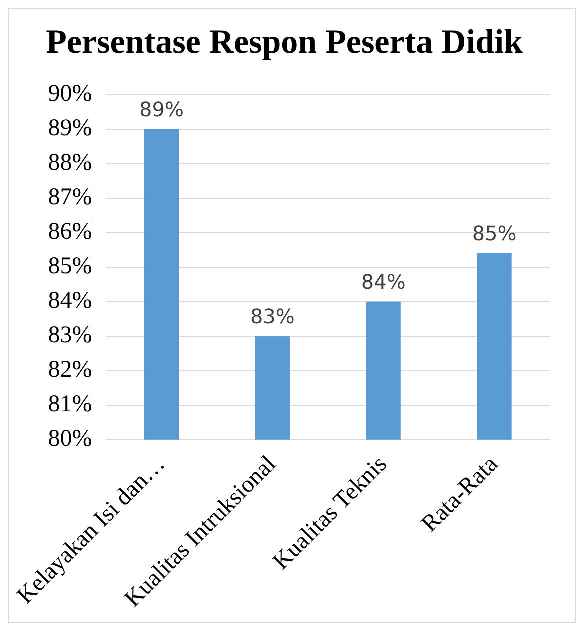  What do you see at coordinates (285, 43) in the screenshot?
I see `chart-title: Persentase Respon Peserta Didik` at bounding box center [285, 43].